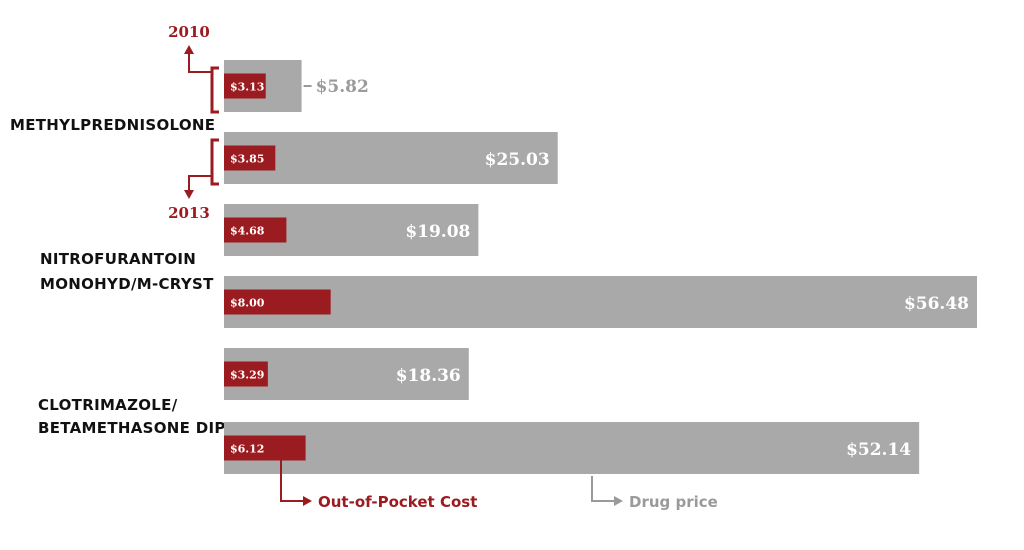 The height and width of the screenshot is (550, 1024). I want to click on legend-drug-price: Drug price, so click(673, 502).